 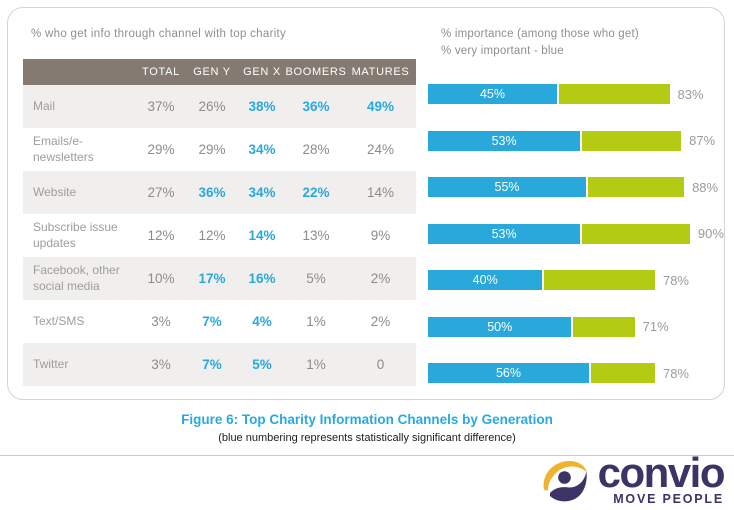 What do you see at coordinates (161, 72) in the screenshot?
I see `column-header-total: TOTAL` at bounding box center [161, 72].